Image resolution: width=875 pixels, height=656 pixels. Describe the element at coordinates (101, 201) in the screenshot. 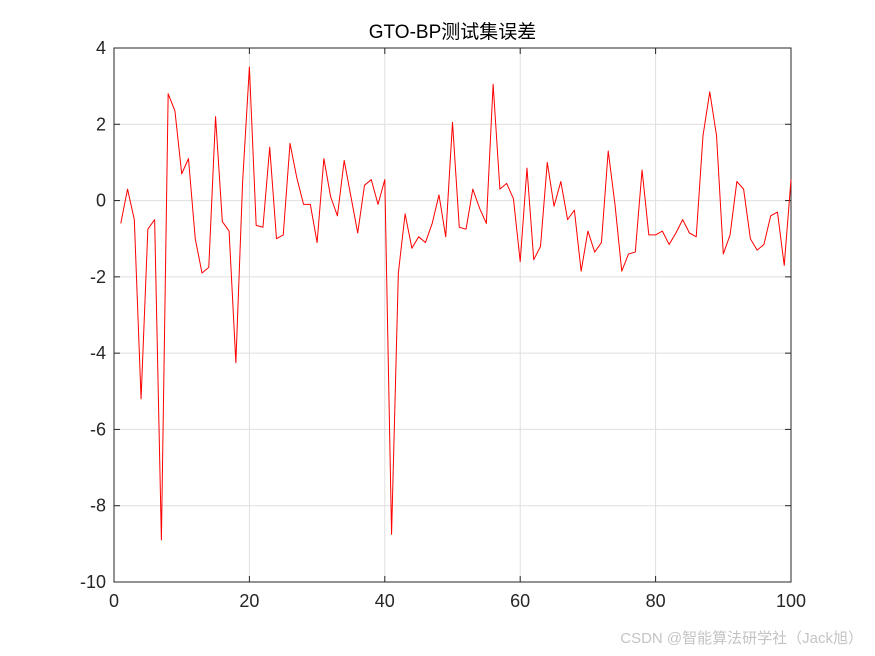

I see `y-tick-label: 0` at that location.